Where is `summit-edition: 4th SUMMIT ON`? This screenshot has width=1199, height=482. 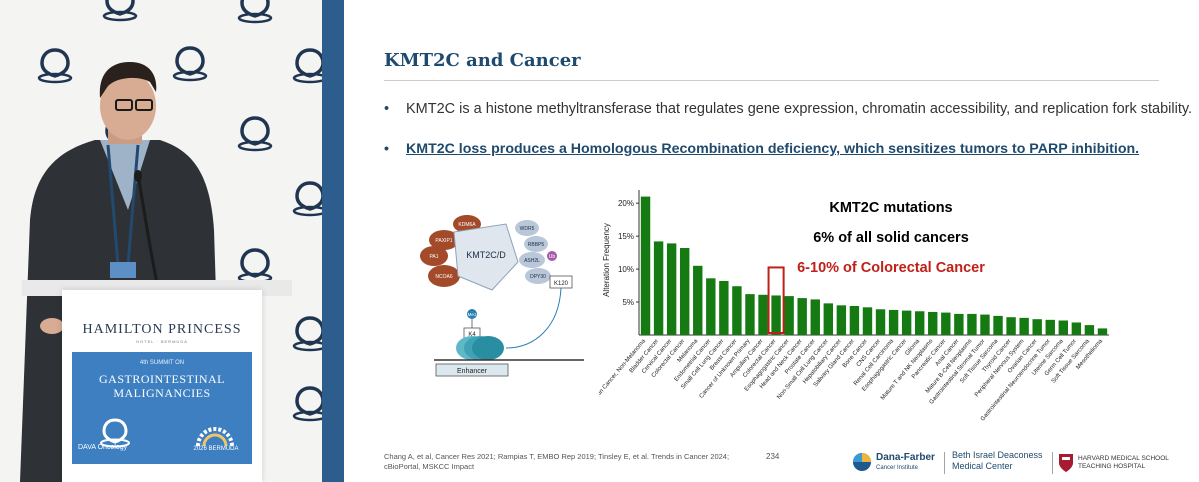
summit-edition: 4th SUMMIT ON is located at coordinates (162, 363).